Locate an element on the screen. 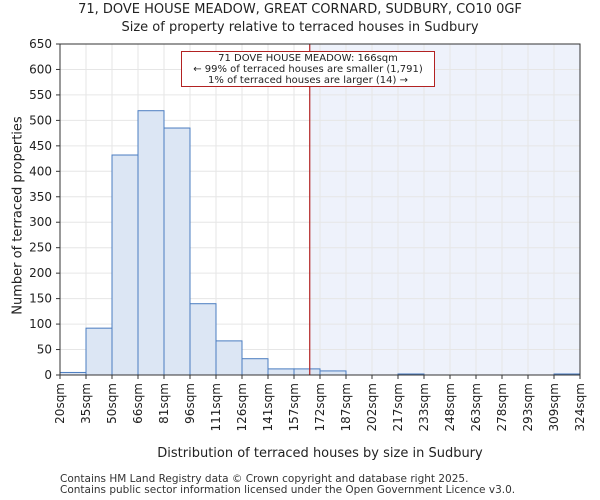  y-tick-label: 100 is located at coordinates (40, 324).